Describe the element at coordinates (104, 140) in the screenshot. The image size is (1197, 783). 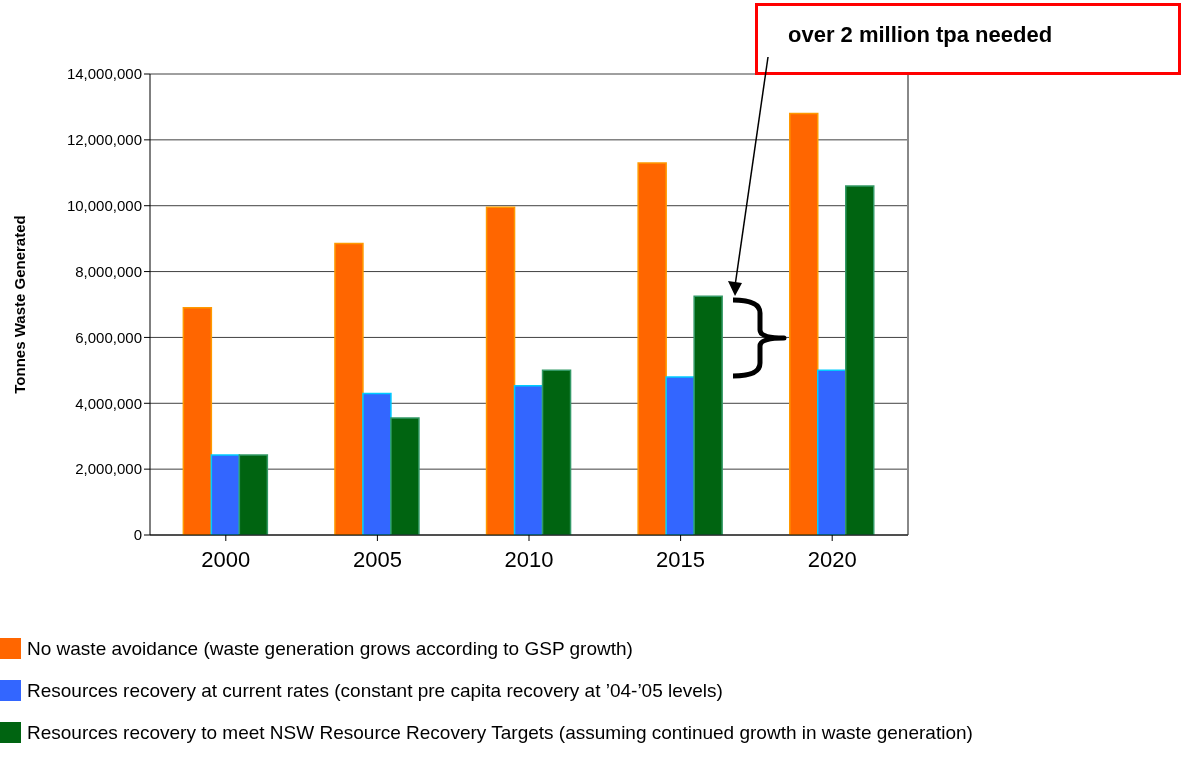
I see `y-tick-label: 12,000,000` at that location.